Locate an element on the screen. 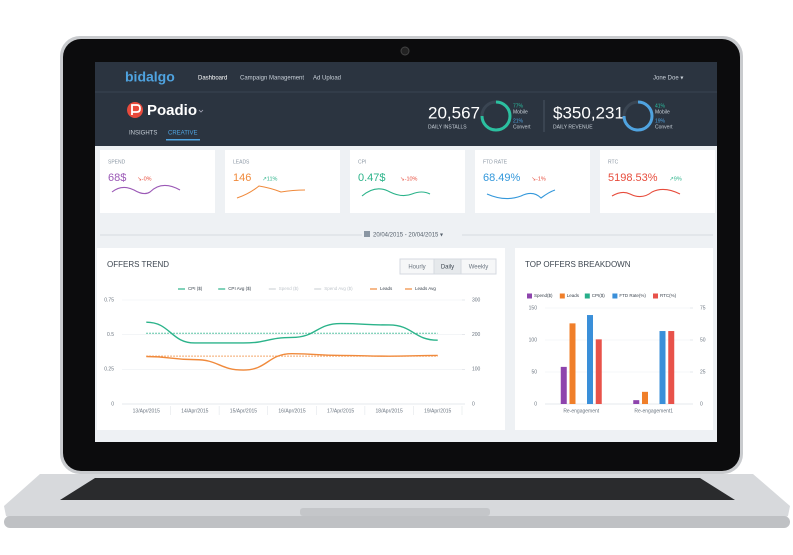 The height and width of the screenshot is (555, 793). toggle-label: Daily is located at coordinates (447, 268).